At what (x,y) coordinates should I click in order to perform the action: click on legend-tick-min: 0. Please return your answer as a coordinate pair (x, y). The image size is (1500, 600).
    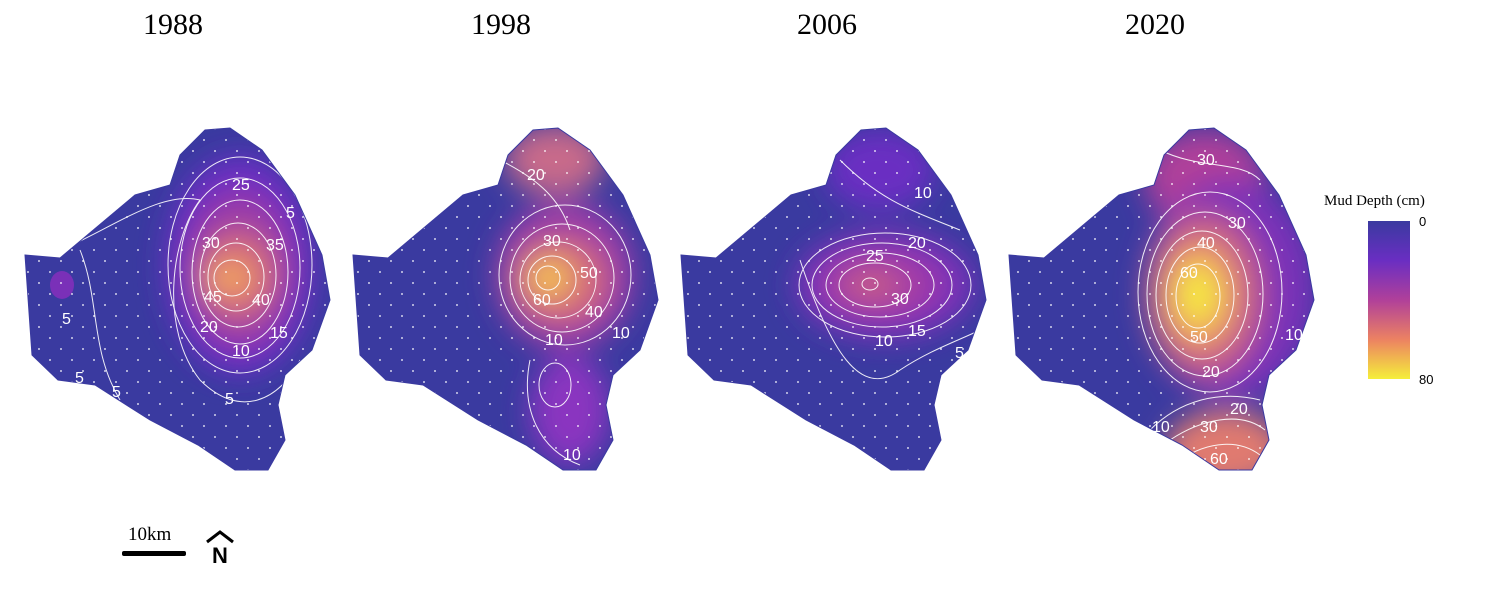
    Looking at the image, I should click on (1423, 221).